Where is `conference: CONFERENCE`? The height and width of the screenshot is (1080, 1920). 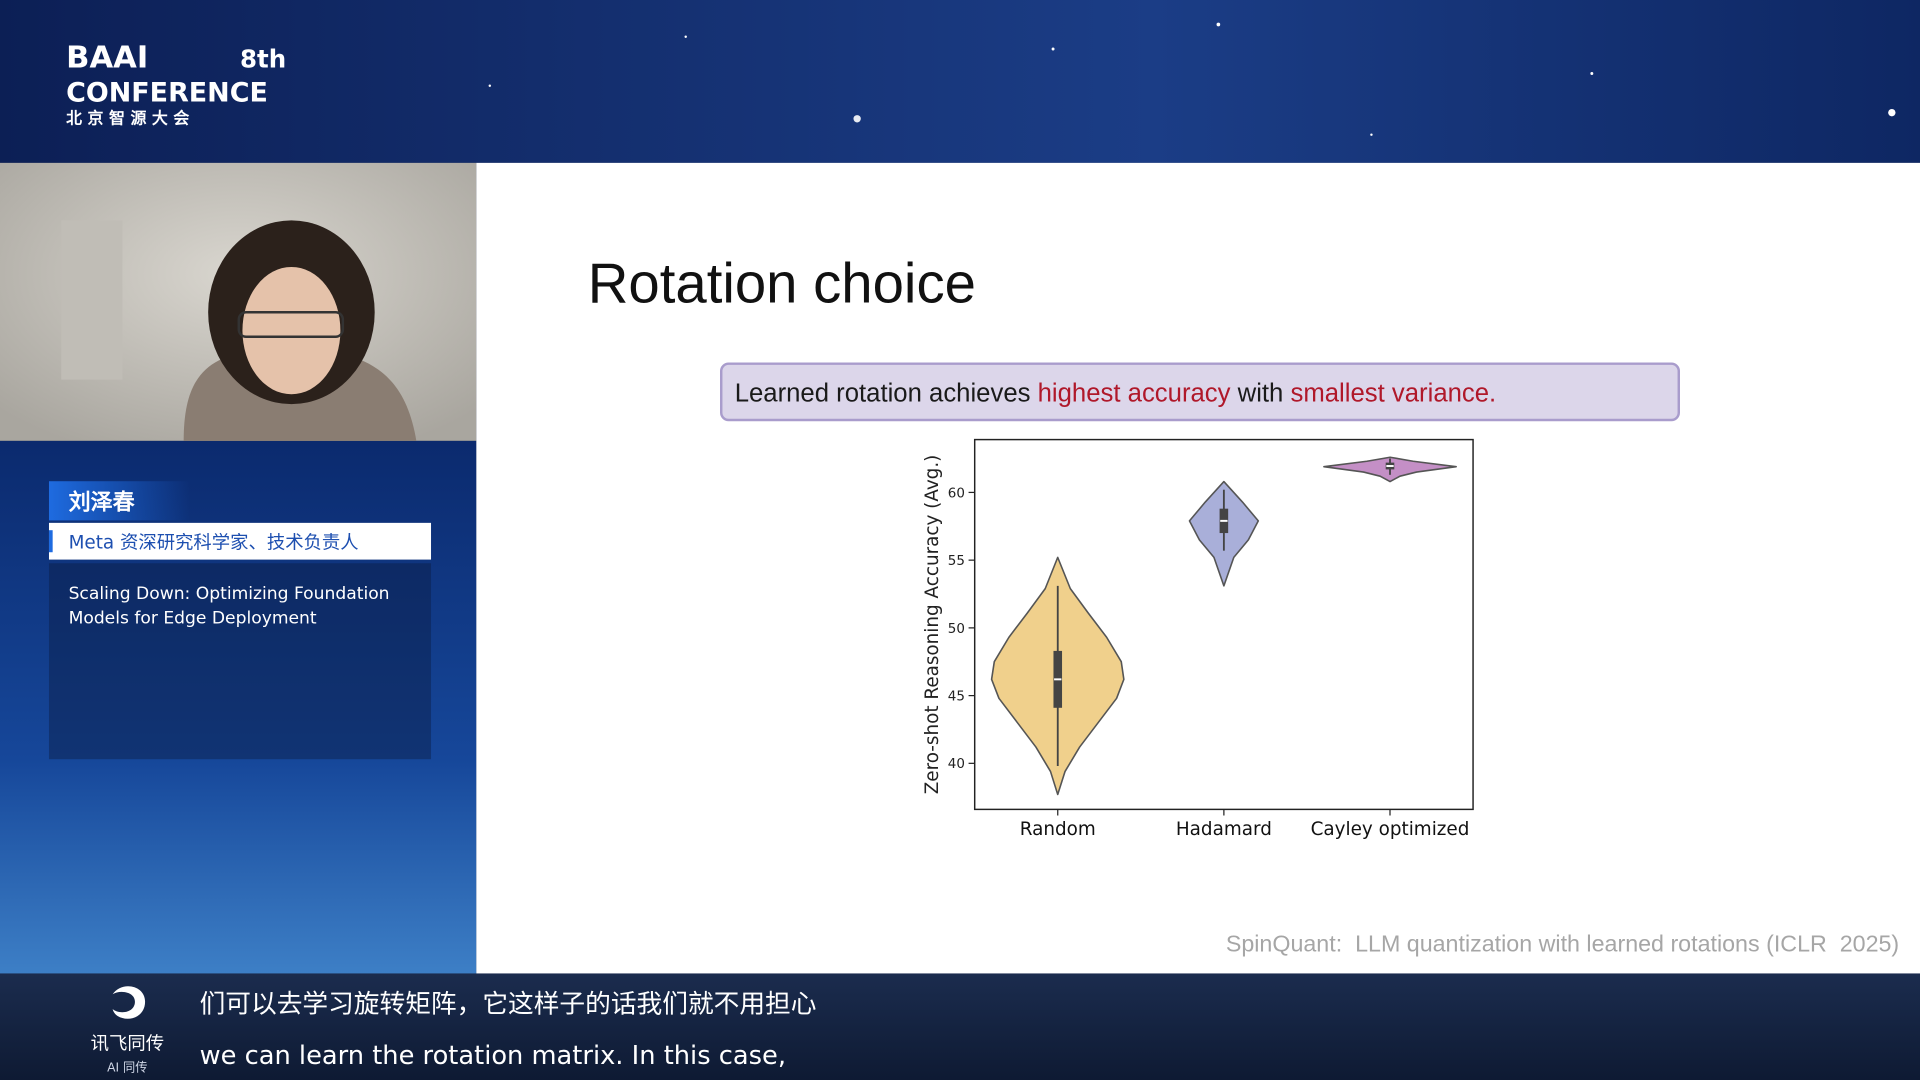
conference: CONFERENCE is located at coordinates (167, 93).